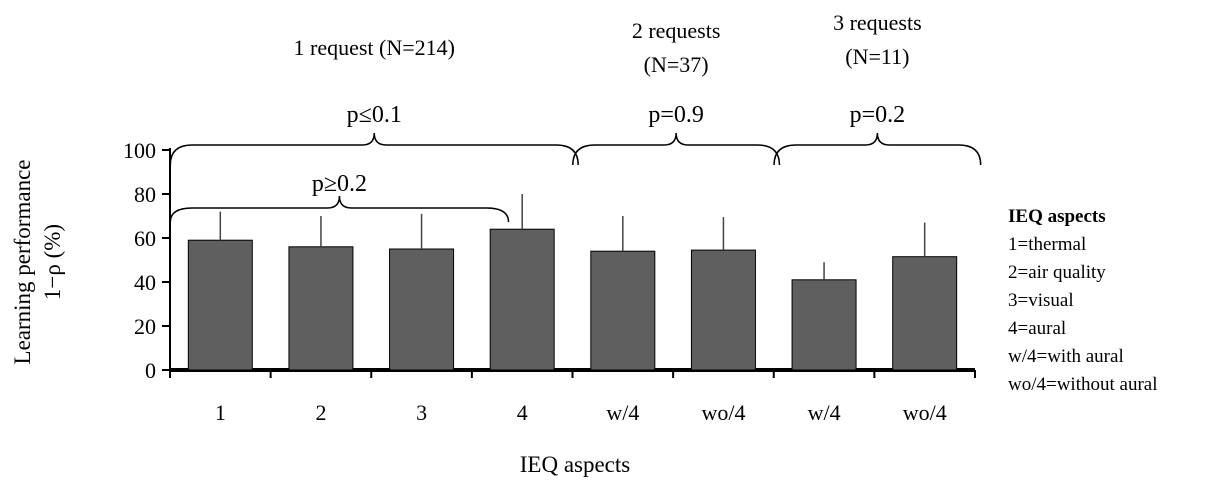 The height and width of the screenshot is (490, 1230). Describe the element at coordinates (1037, 328) in the screenshot. I see `legend-item: 4=aural` at that location.